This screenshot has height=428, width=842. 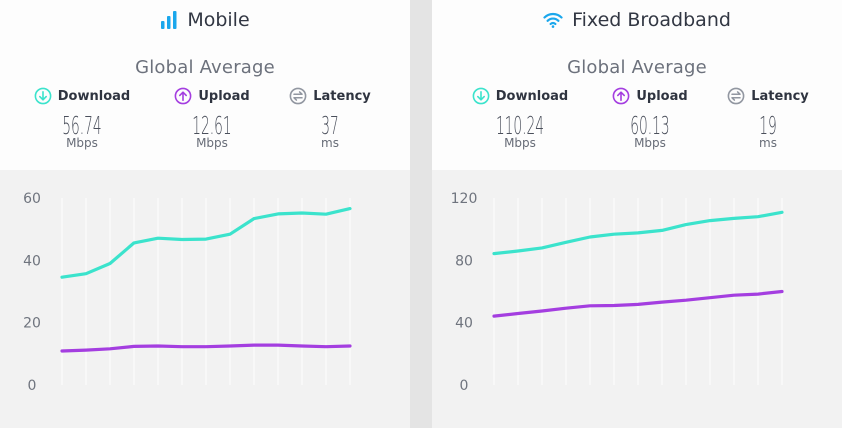 I want to click on mobile-download-metric: Download 56.74 Mbps, so click(x=82, y=118).